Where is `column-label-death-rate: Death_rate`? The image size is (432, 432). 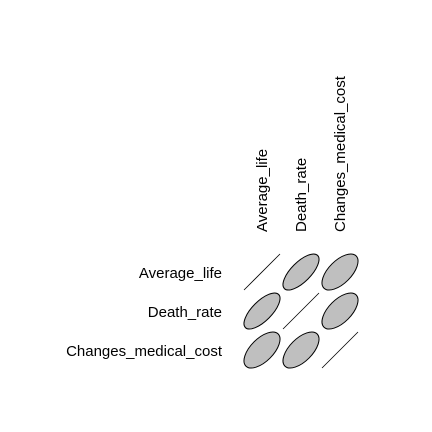
column-label-death-rate: Death_rate is located at coordinates (301, 195).